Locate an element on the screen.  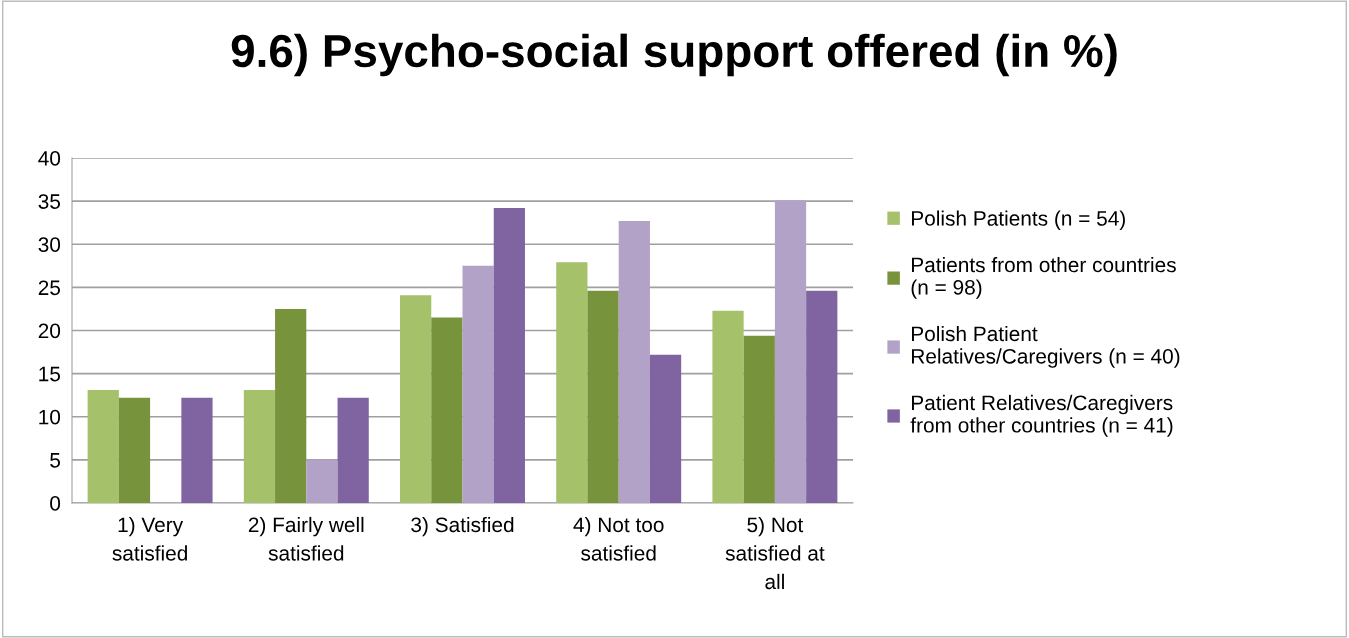
legend-label: Polish Patient Relatives/Caregivers (n = 40) is located at coordinates (1046, 346).